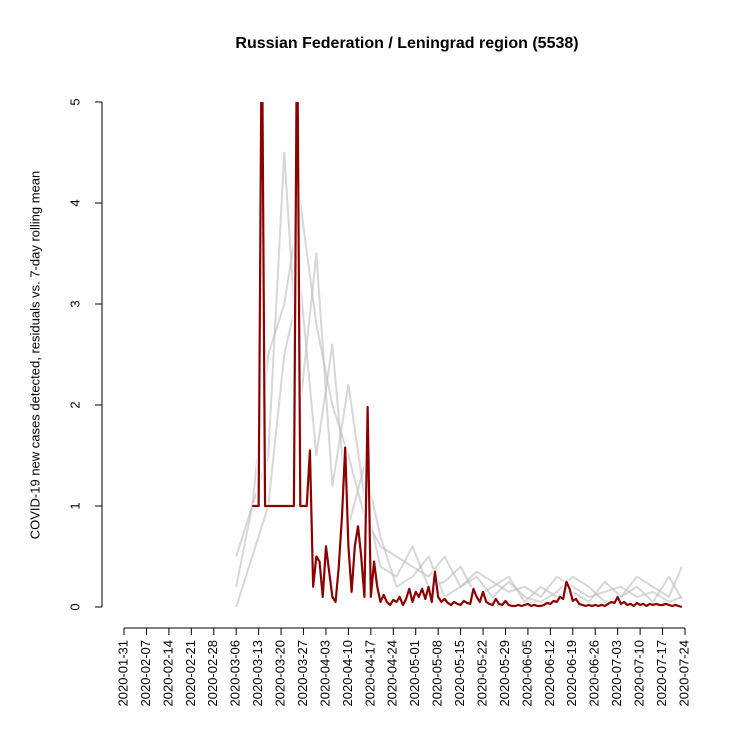  I want to click on x-tick-label: 2020-06-05, so click(526, 673).